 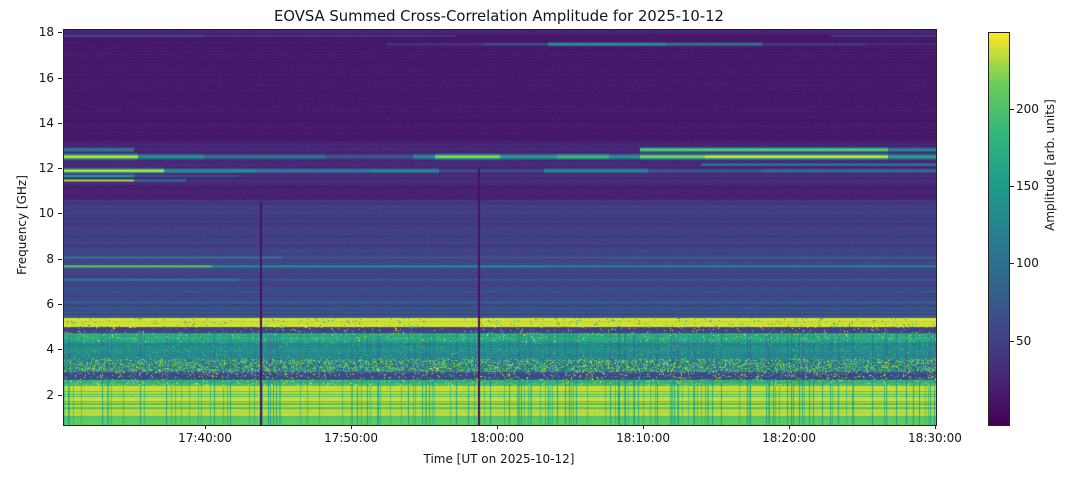 I want to click on x-tick-label: 18:10:00, so click(x=643, y=438).